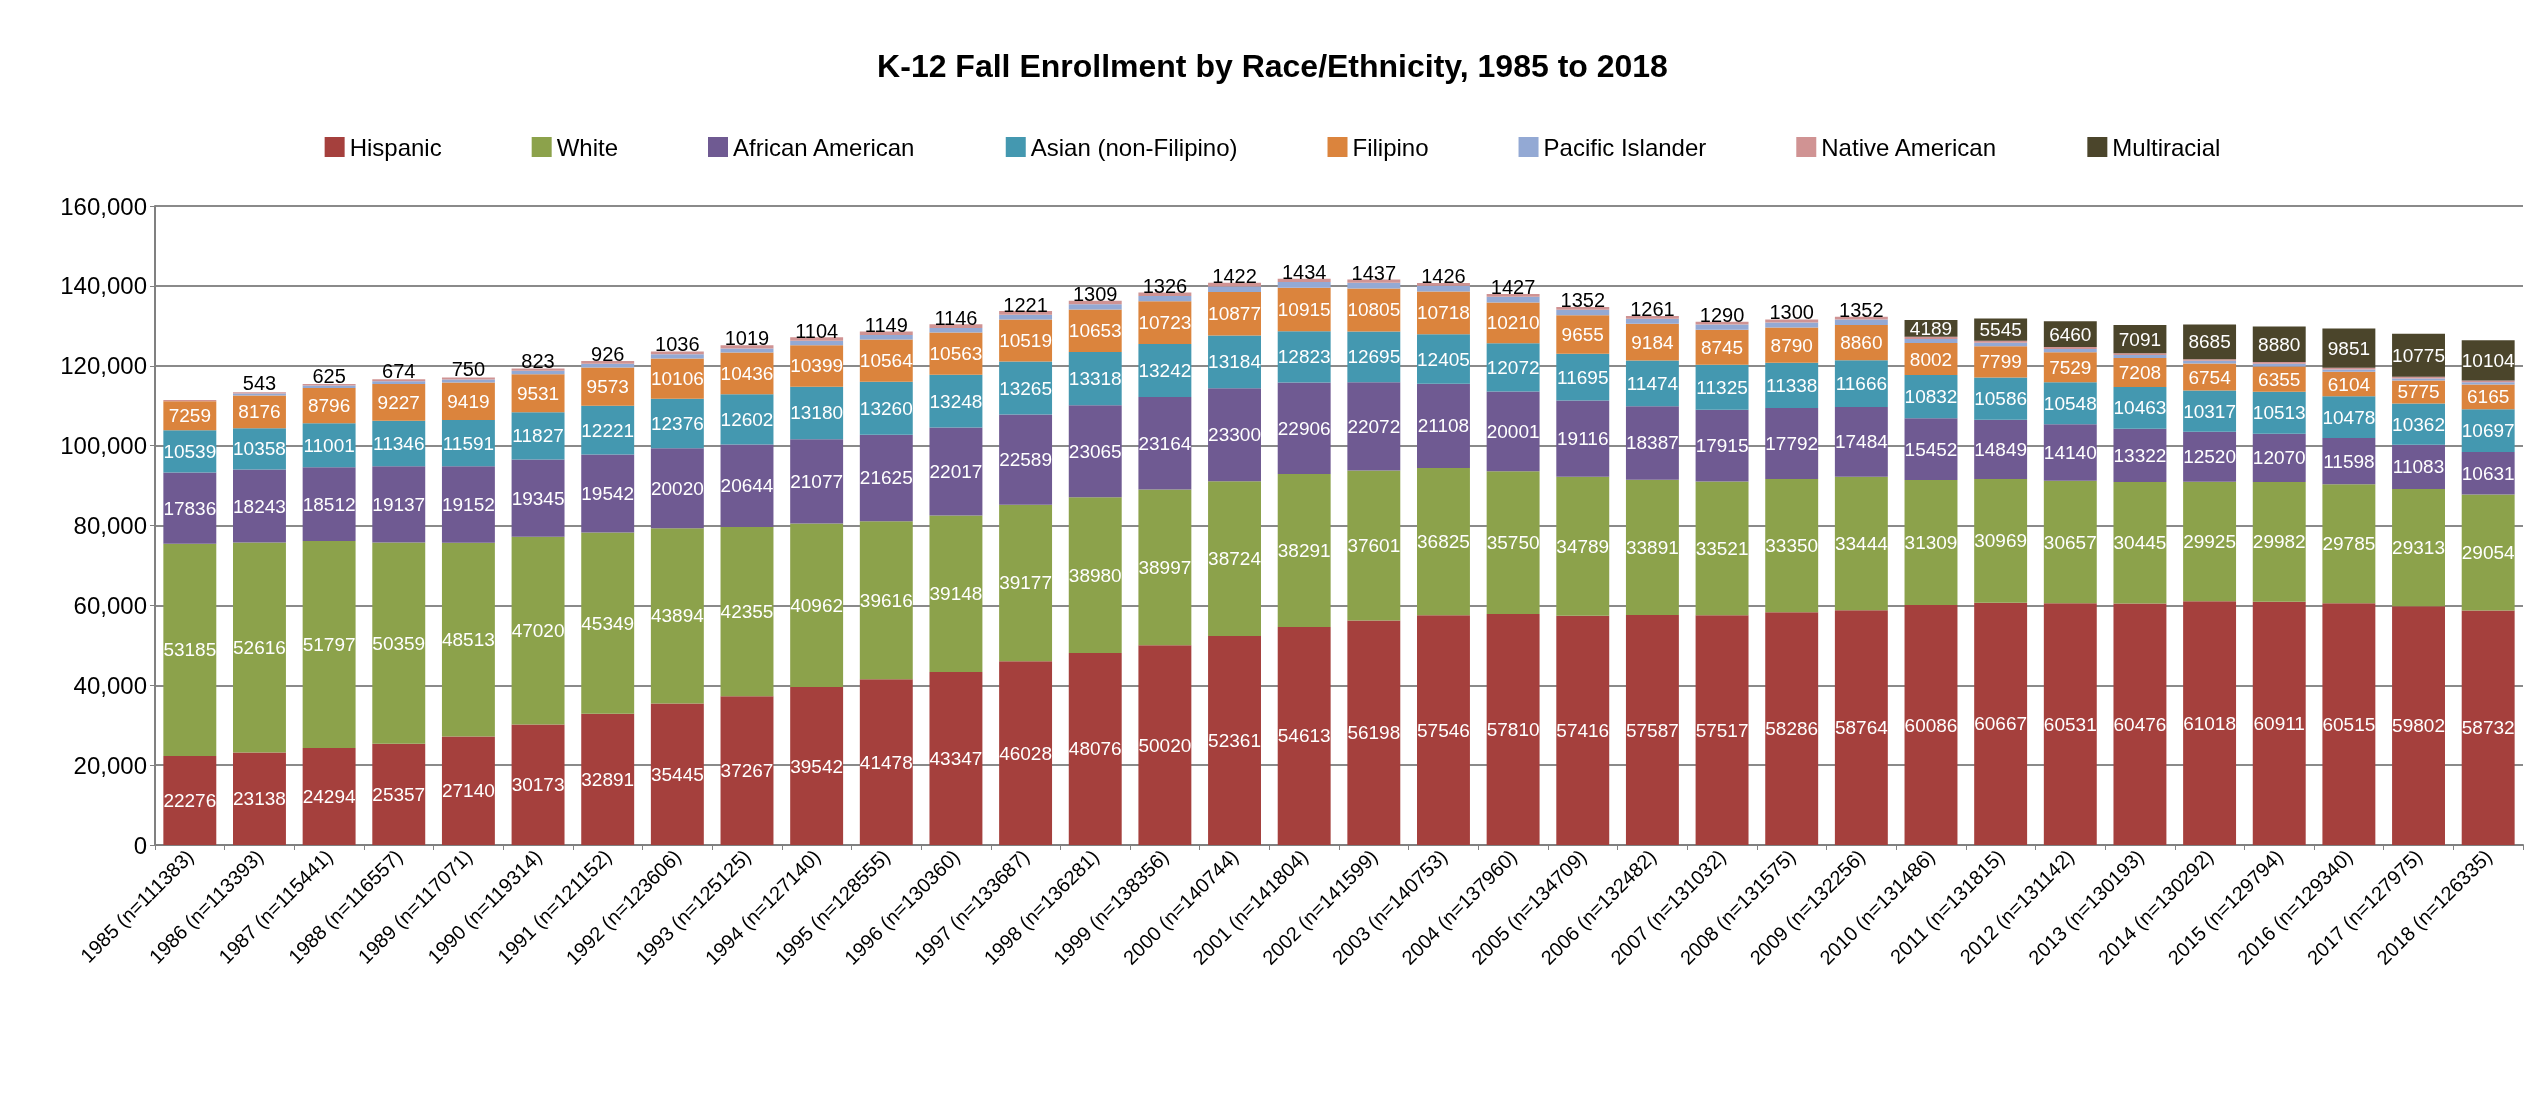 Image resolution: width=2545 pixels, height=1119 pixels. What do you see at coordinates (468, 443) in the screenshot?
I see `data-label: 11591` at bounding box center [468, 443].